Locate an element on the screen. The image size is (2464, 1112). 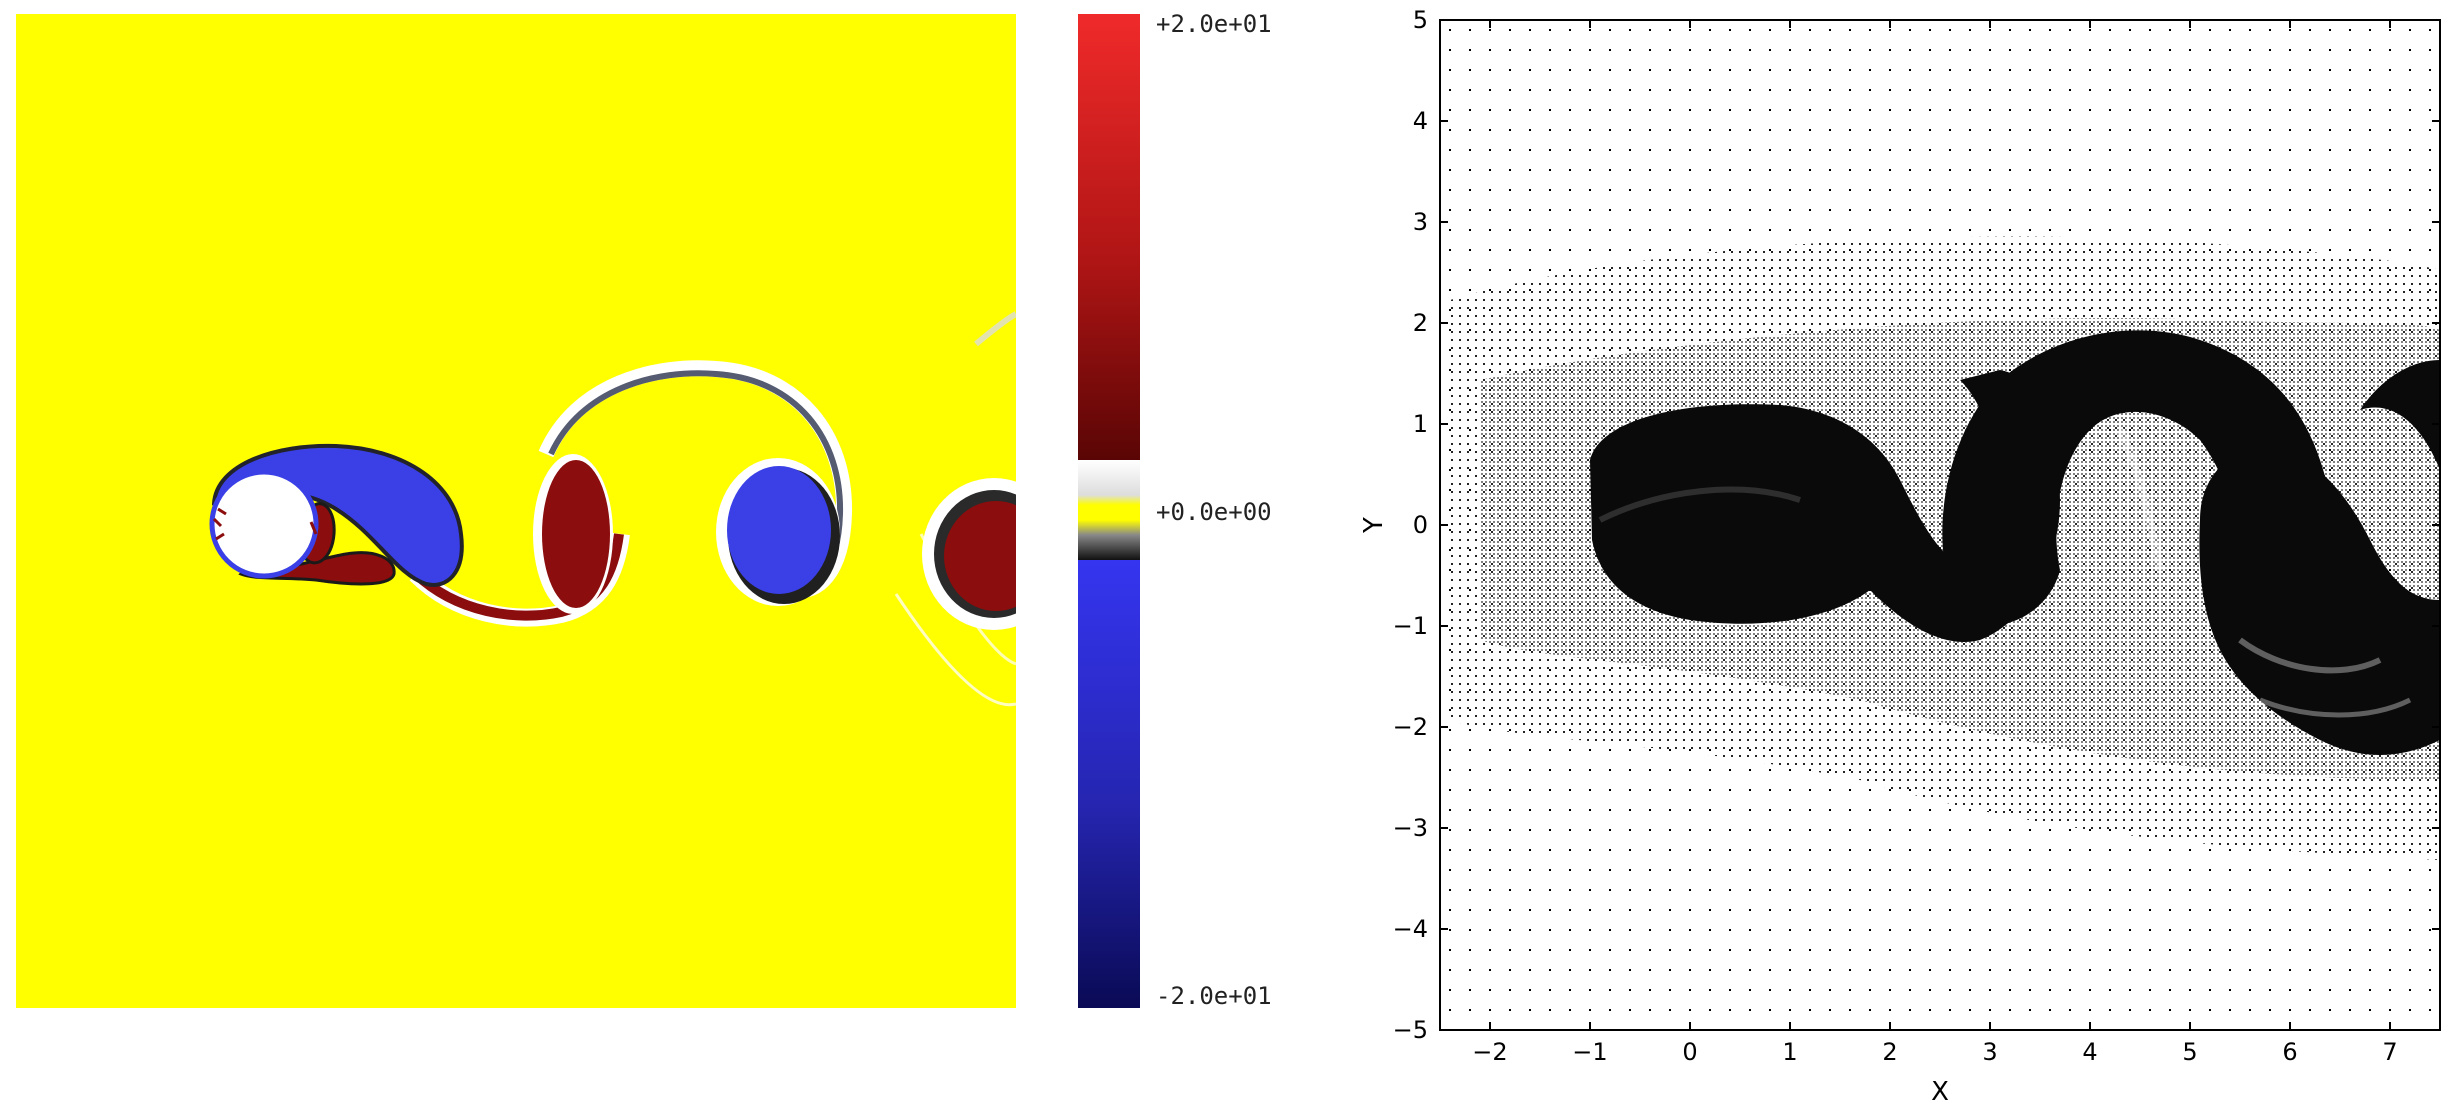
x-tick-label: 1 is located at coordinates (1789, 1052).